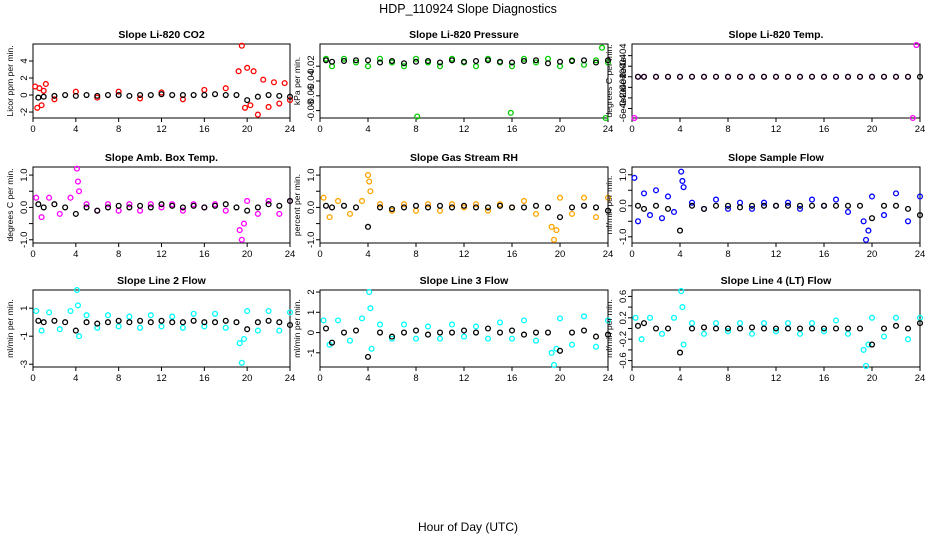 Image resolution: width=936 pixels, height=540 pixels. What do you see at coordinates (623, 339) in the screenshot?
I see `y-tick-label: -0.2` at bounding box center [623, 339].